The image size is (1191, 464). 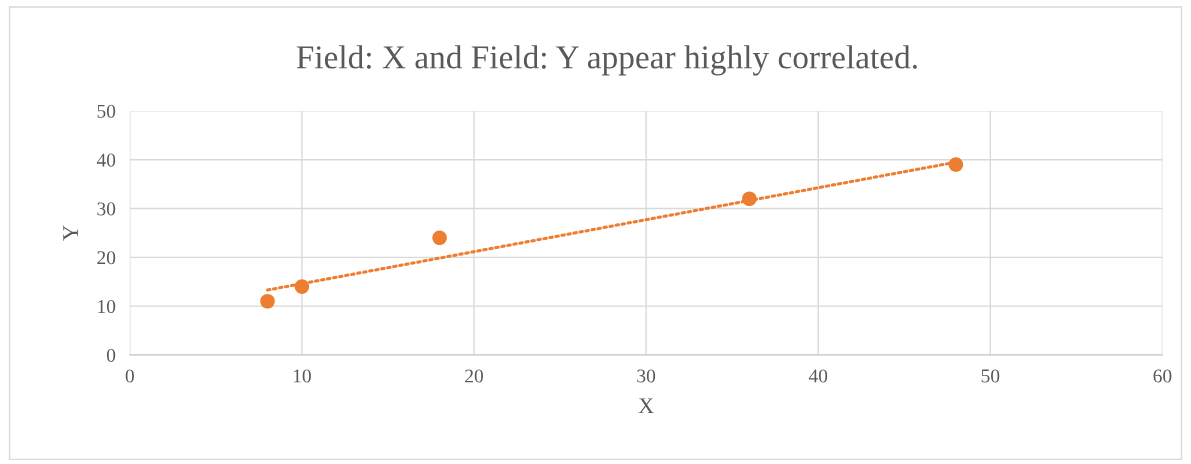 I want to click on chart-title: Field: X and Field: Y appear highly correlated., so click(x=606, y=60).